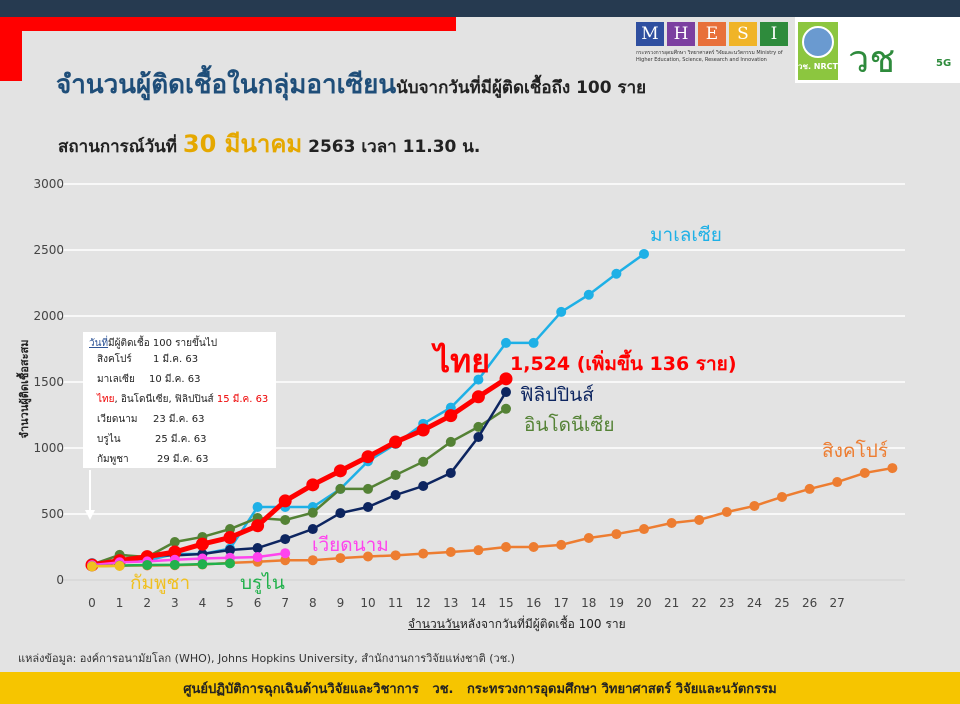 Image resolution: width=960 pixels, height=704 pixels. Describe the element at coordinates (52, 514) in the screenshot. I see `y-tick-label: 500` at that location.